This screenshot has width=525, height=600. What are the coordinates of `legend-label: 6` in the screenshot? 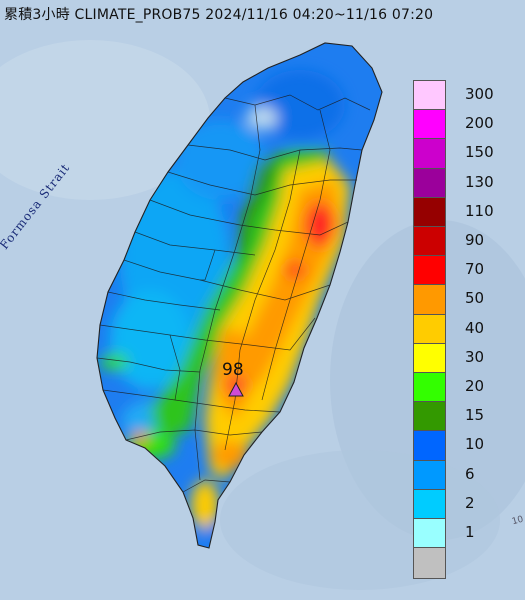 It's located at (470, 473).